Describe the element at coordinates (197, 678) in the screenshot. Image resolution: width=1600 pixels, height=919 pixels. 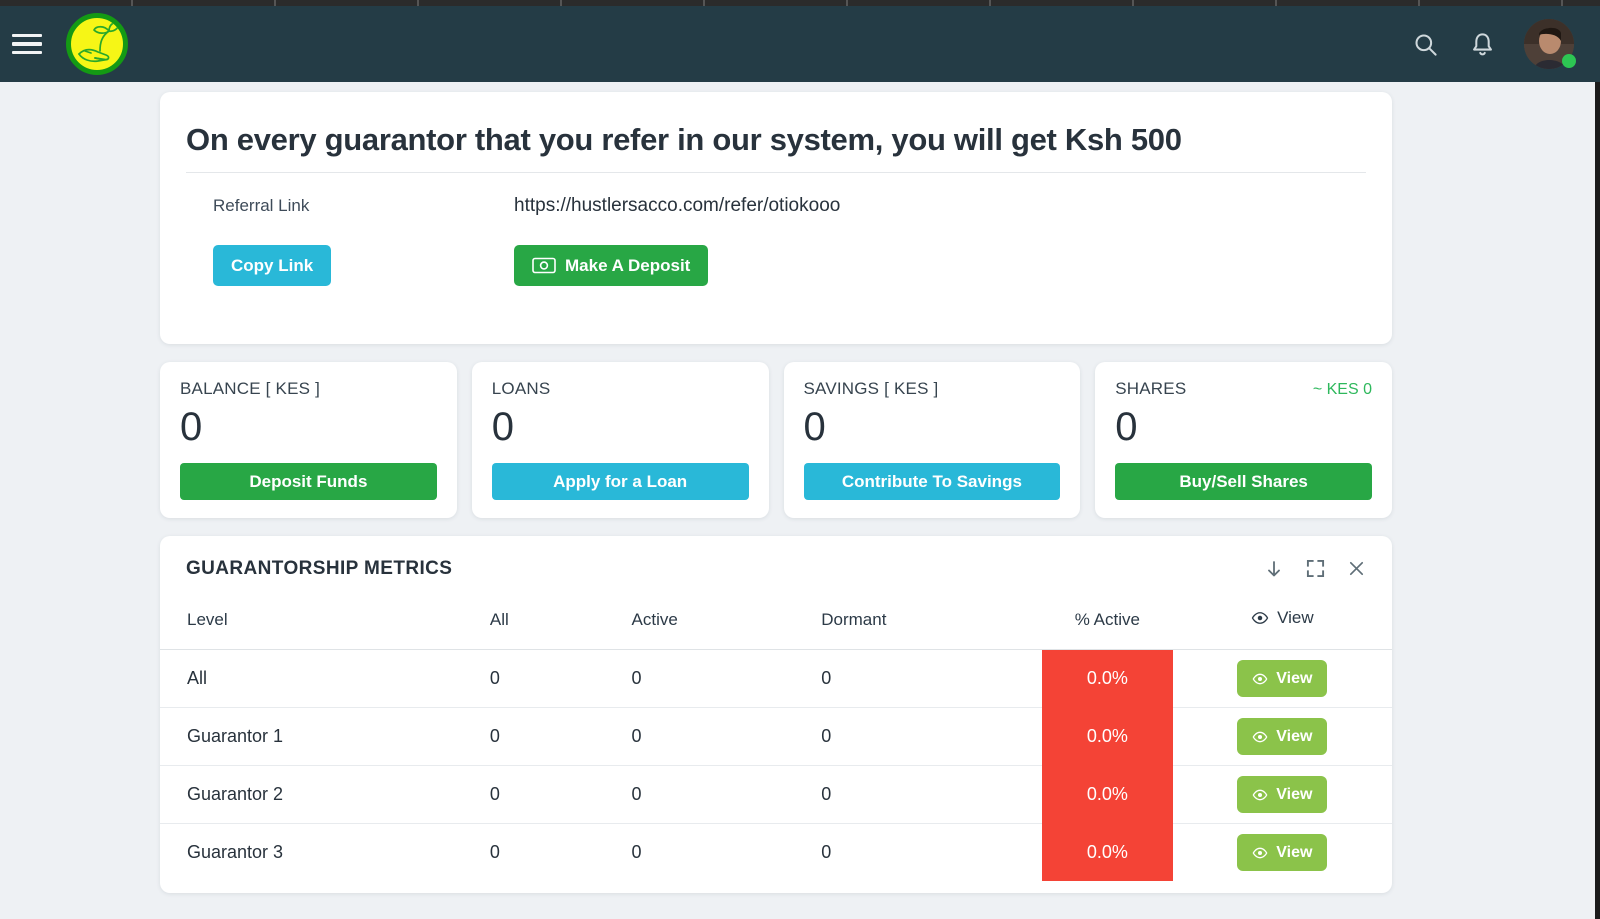
I see `row-level: All` at that location.